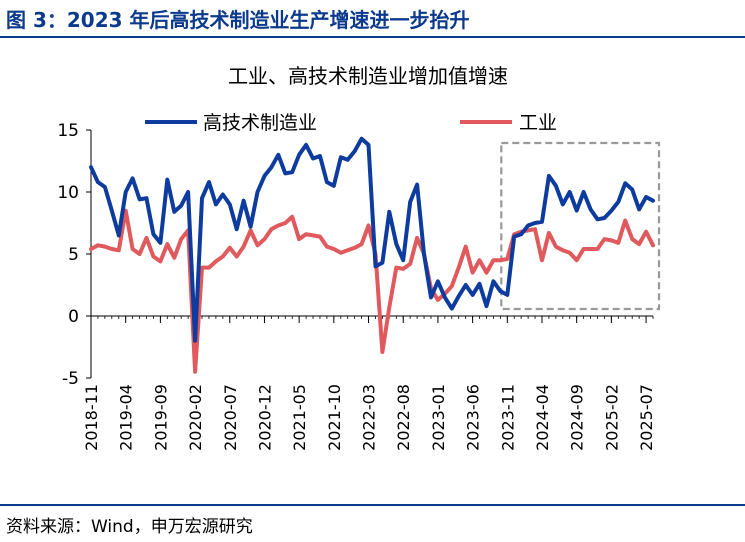 The width and height of the screenshot is (745, 542). I want to click on top-rule, so click(372, 37).